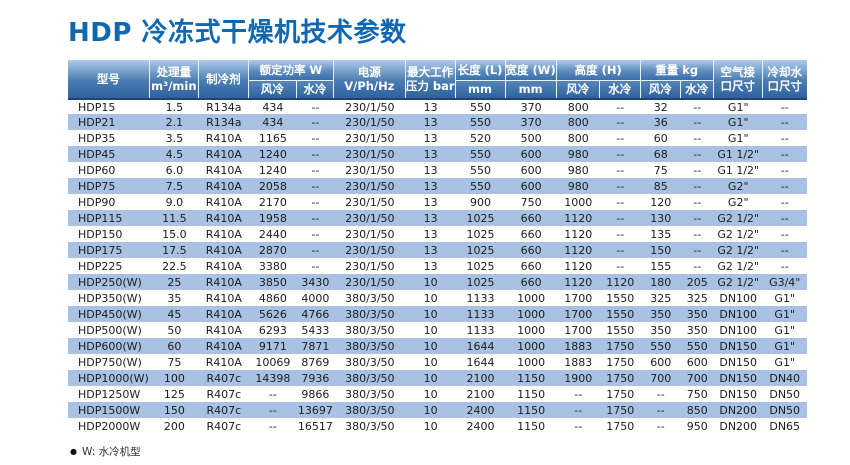  I want to click on value-cell: 4860, so click(272, 298).